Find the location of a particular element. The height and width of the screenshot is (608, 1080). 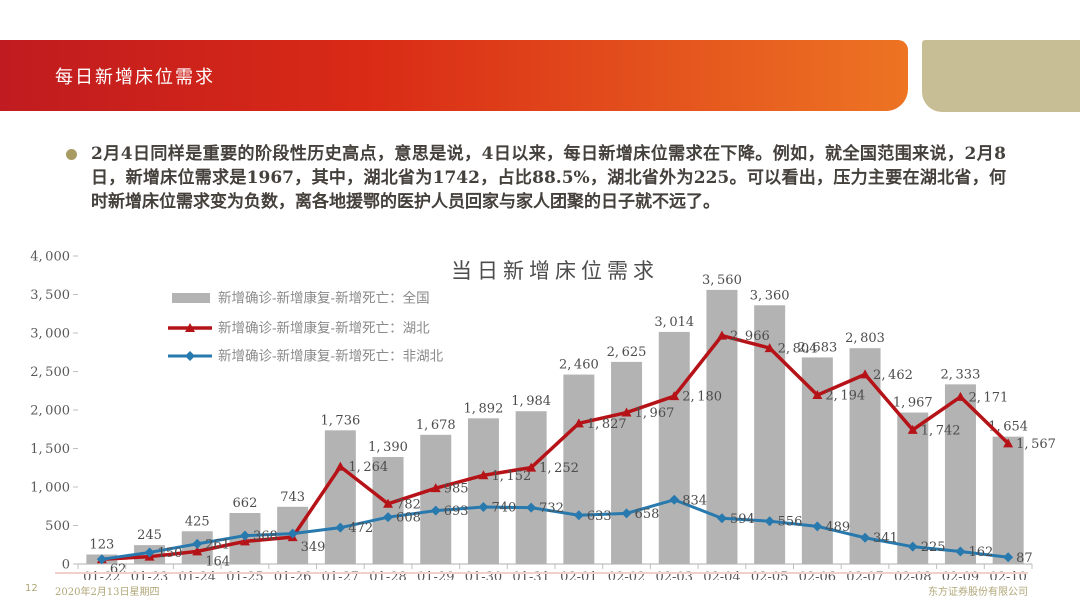

svg-text: 2, 194 is located at coordinates (845, 396).